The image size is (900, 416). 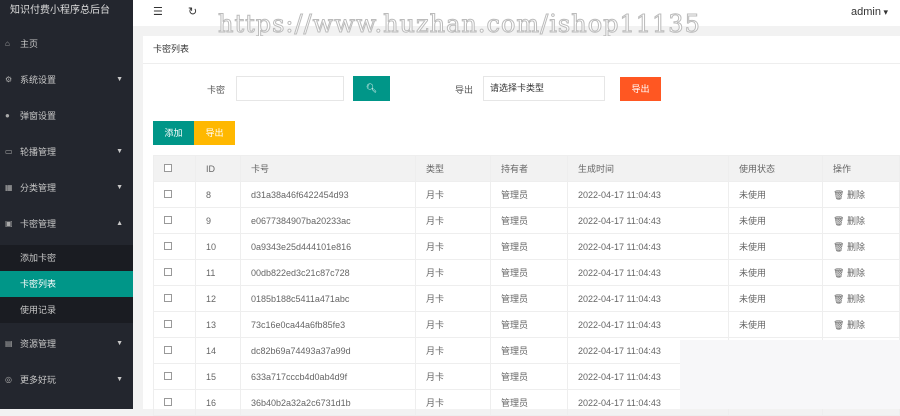 What do you see at coordinates (66, 310) in the screenshot?
I see `sidebar-subitem: 使用记录` at bounding box center [66, 310].